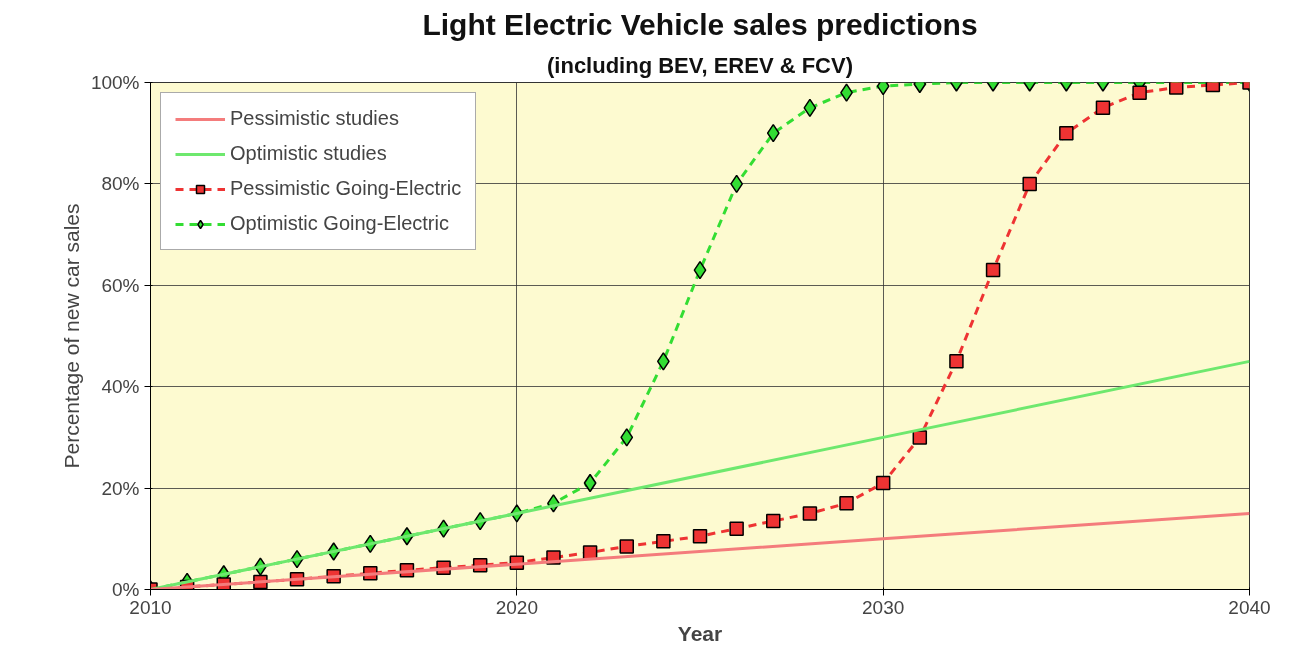 This screenshot has height=647, width=1299. What do you see at coordinates (700, 65) in the screenshot?
I see `chart-subtitle: (including BEV, EREV & FCV)` at bounding box center [700, 65].